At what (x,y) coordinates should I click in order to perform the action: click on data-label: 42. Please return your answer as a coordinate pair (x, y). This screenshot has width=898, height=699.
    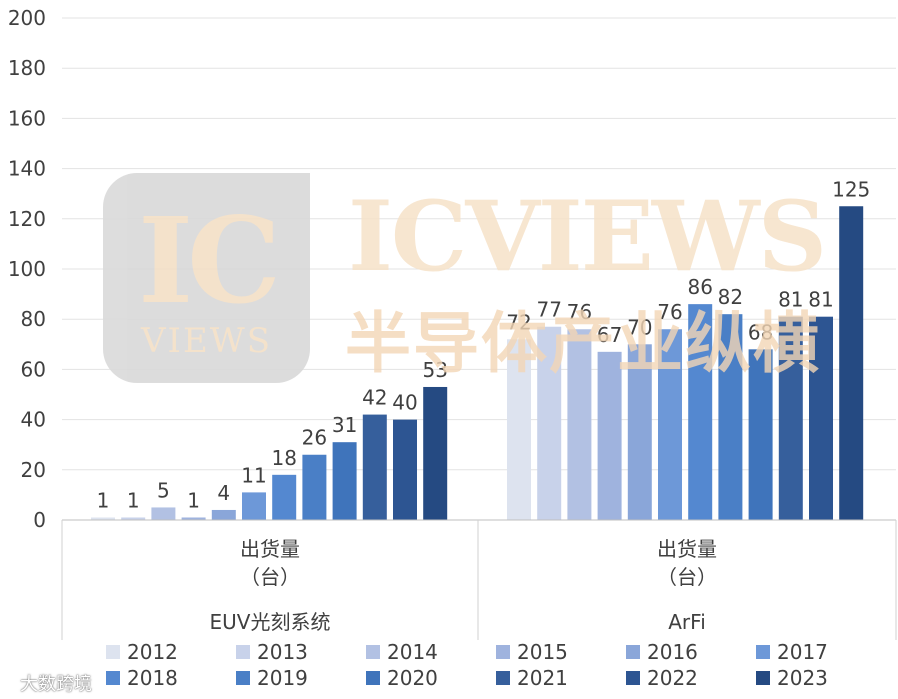
    Looking at the image, I should click on (374, 398).